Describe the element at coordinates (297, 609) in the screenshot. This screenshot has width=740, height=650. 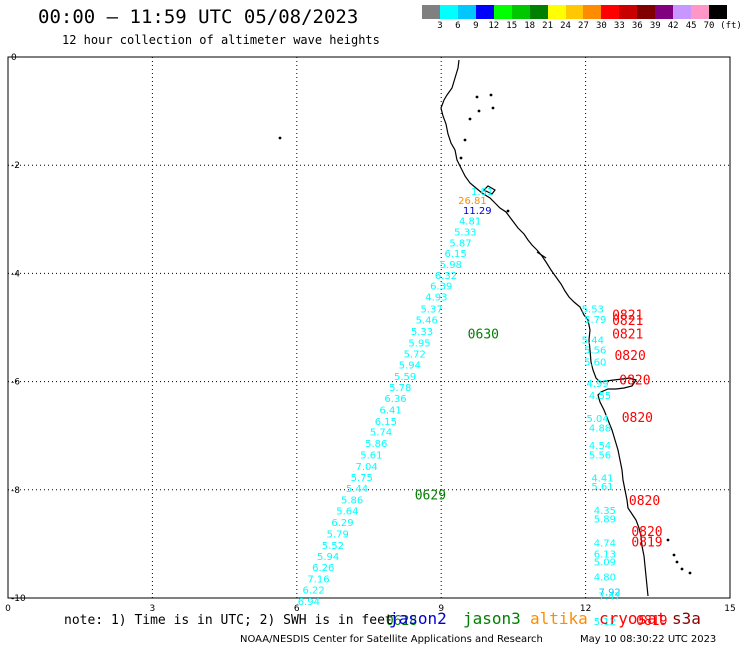
I see `x-tick-label: 6` at that location.